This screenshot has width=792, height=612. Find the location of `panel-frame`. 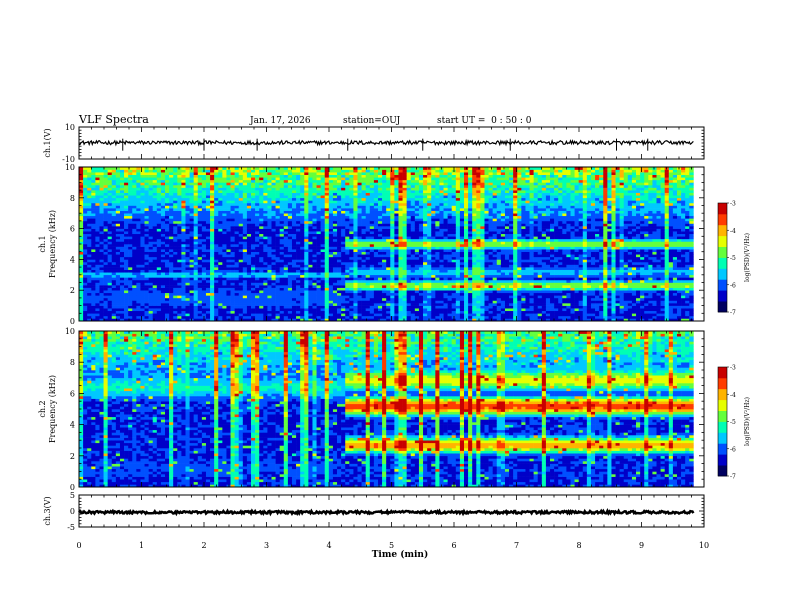

panel-frame is located at coordinates (391, 143).